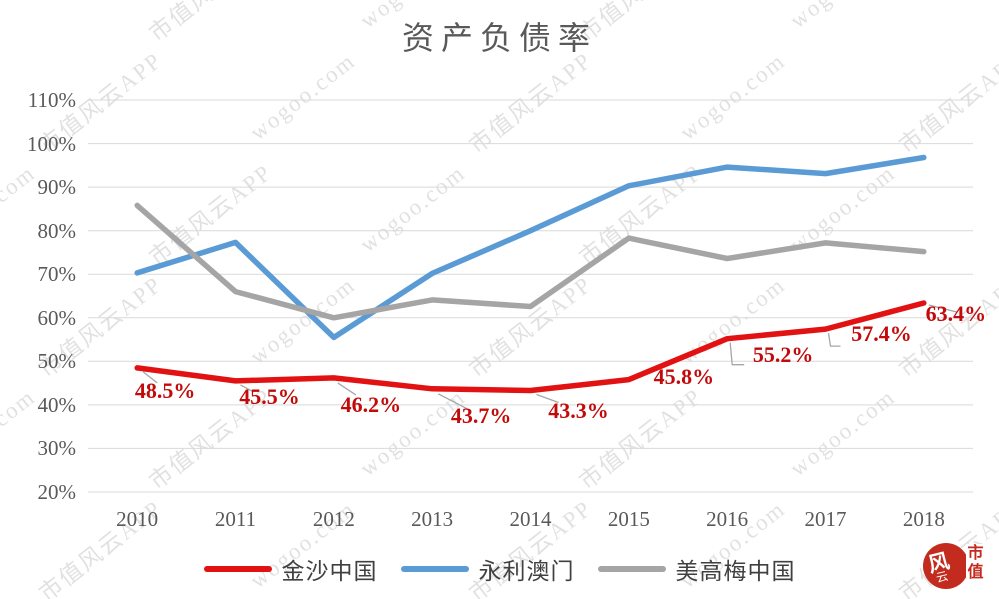  What do you see at coordinates (881, 334) in the screenshot?
I see `data-label: 57.4%` at bounding box center [881, 334].